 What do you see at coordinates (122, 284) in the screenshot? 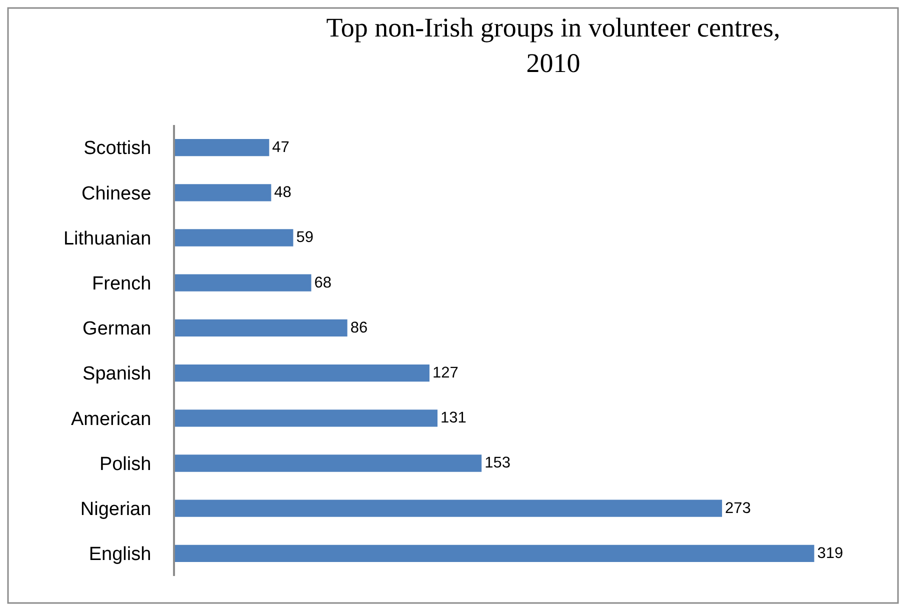
I see `y-tick-label: French` at bounding box center [122, 284].